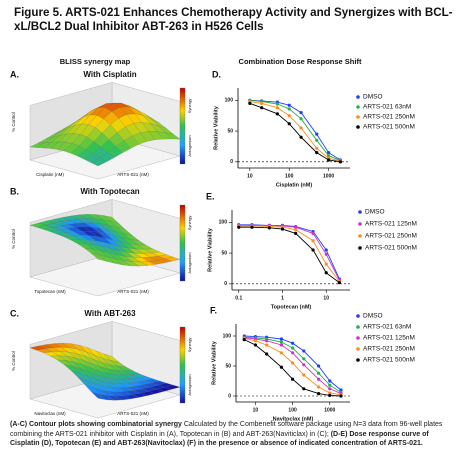  Describe the element at coordinates (110, 313) in the screenshot. I see `panel-title: With ABT-263` at that location.